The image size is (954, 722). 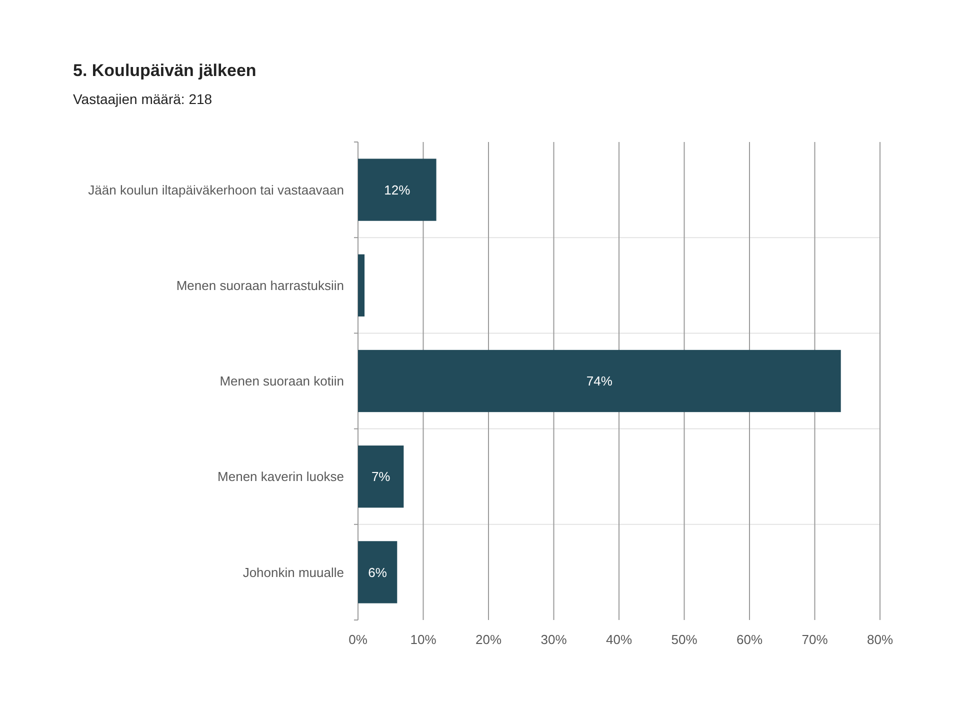 I want to click on x-tick-label: 10%, so click(x=423, y=639).